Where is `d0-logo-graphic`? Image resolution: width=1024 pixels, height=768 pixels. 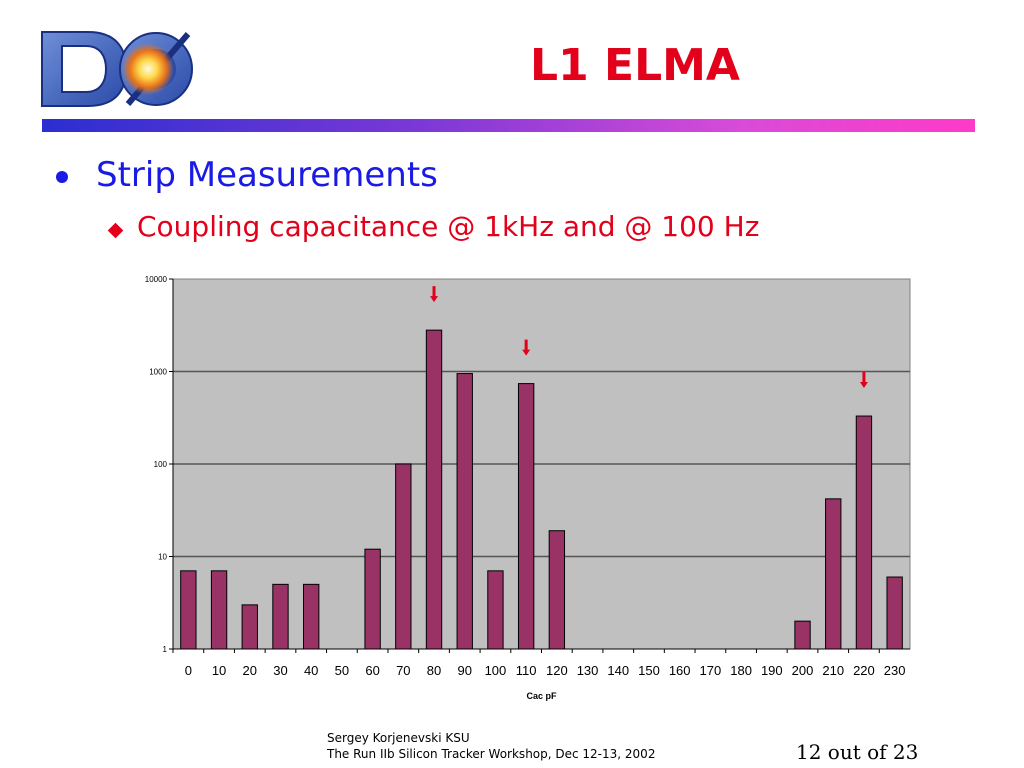 d0-logo-graphic is located at coordinates (117, 69).